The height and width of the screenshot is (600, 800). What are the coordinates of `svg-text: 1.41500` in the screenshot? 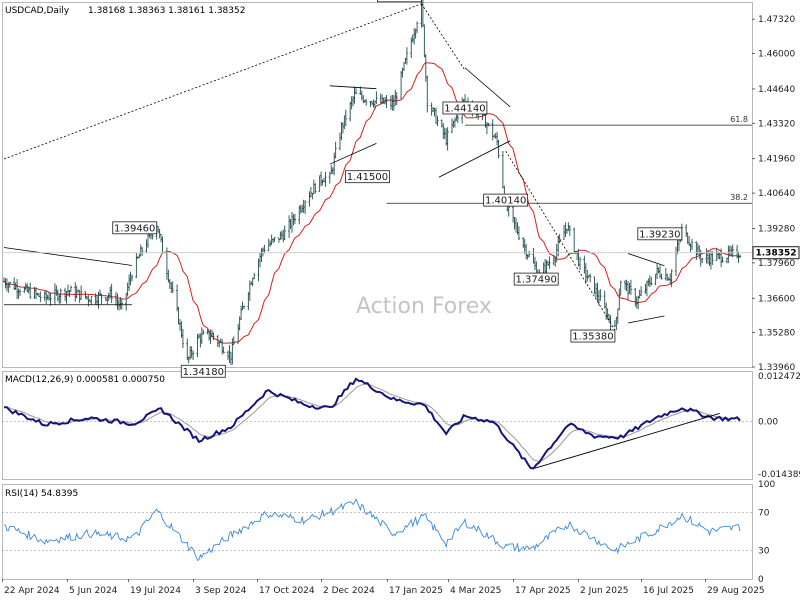 It's located at (367, 177).